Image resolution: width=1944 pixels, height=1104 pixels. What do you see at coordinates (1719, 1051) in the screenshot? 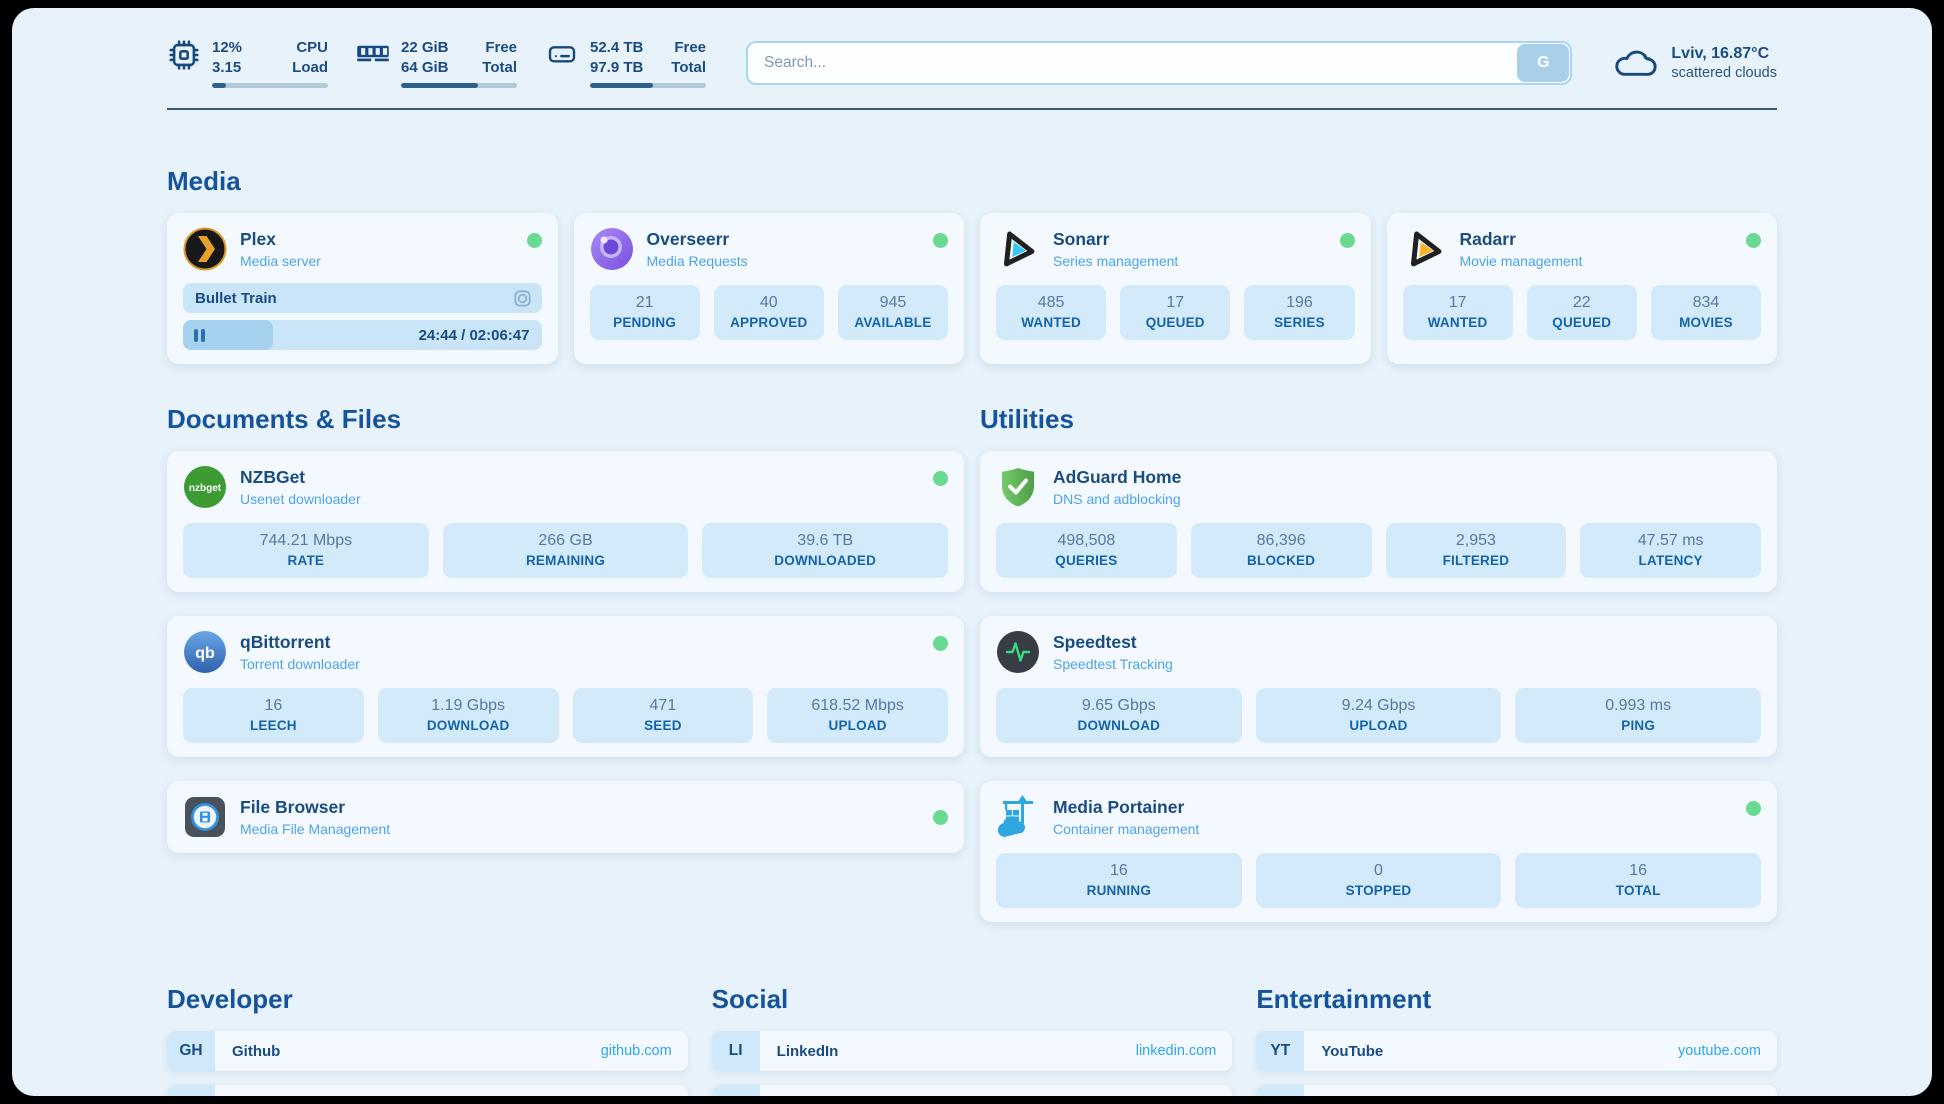
I see `bookmark-url: youtube.com` at bounding box center [1719, 1051].